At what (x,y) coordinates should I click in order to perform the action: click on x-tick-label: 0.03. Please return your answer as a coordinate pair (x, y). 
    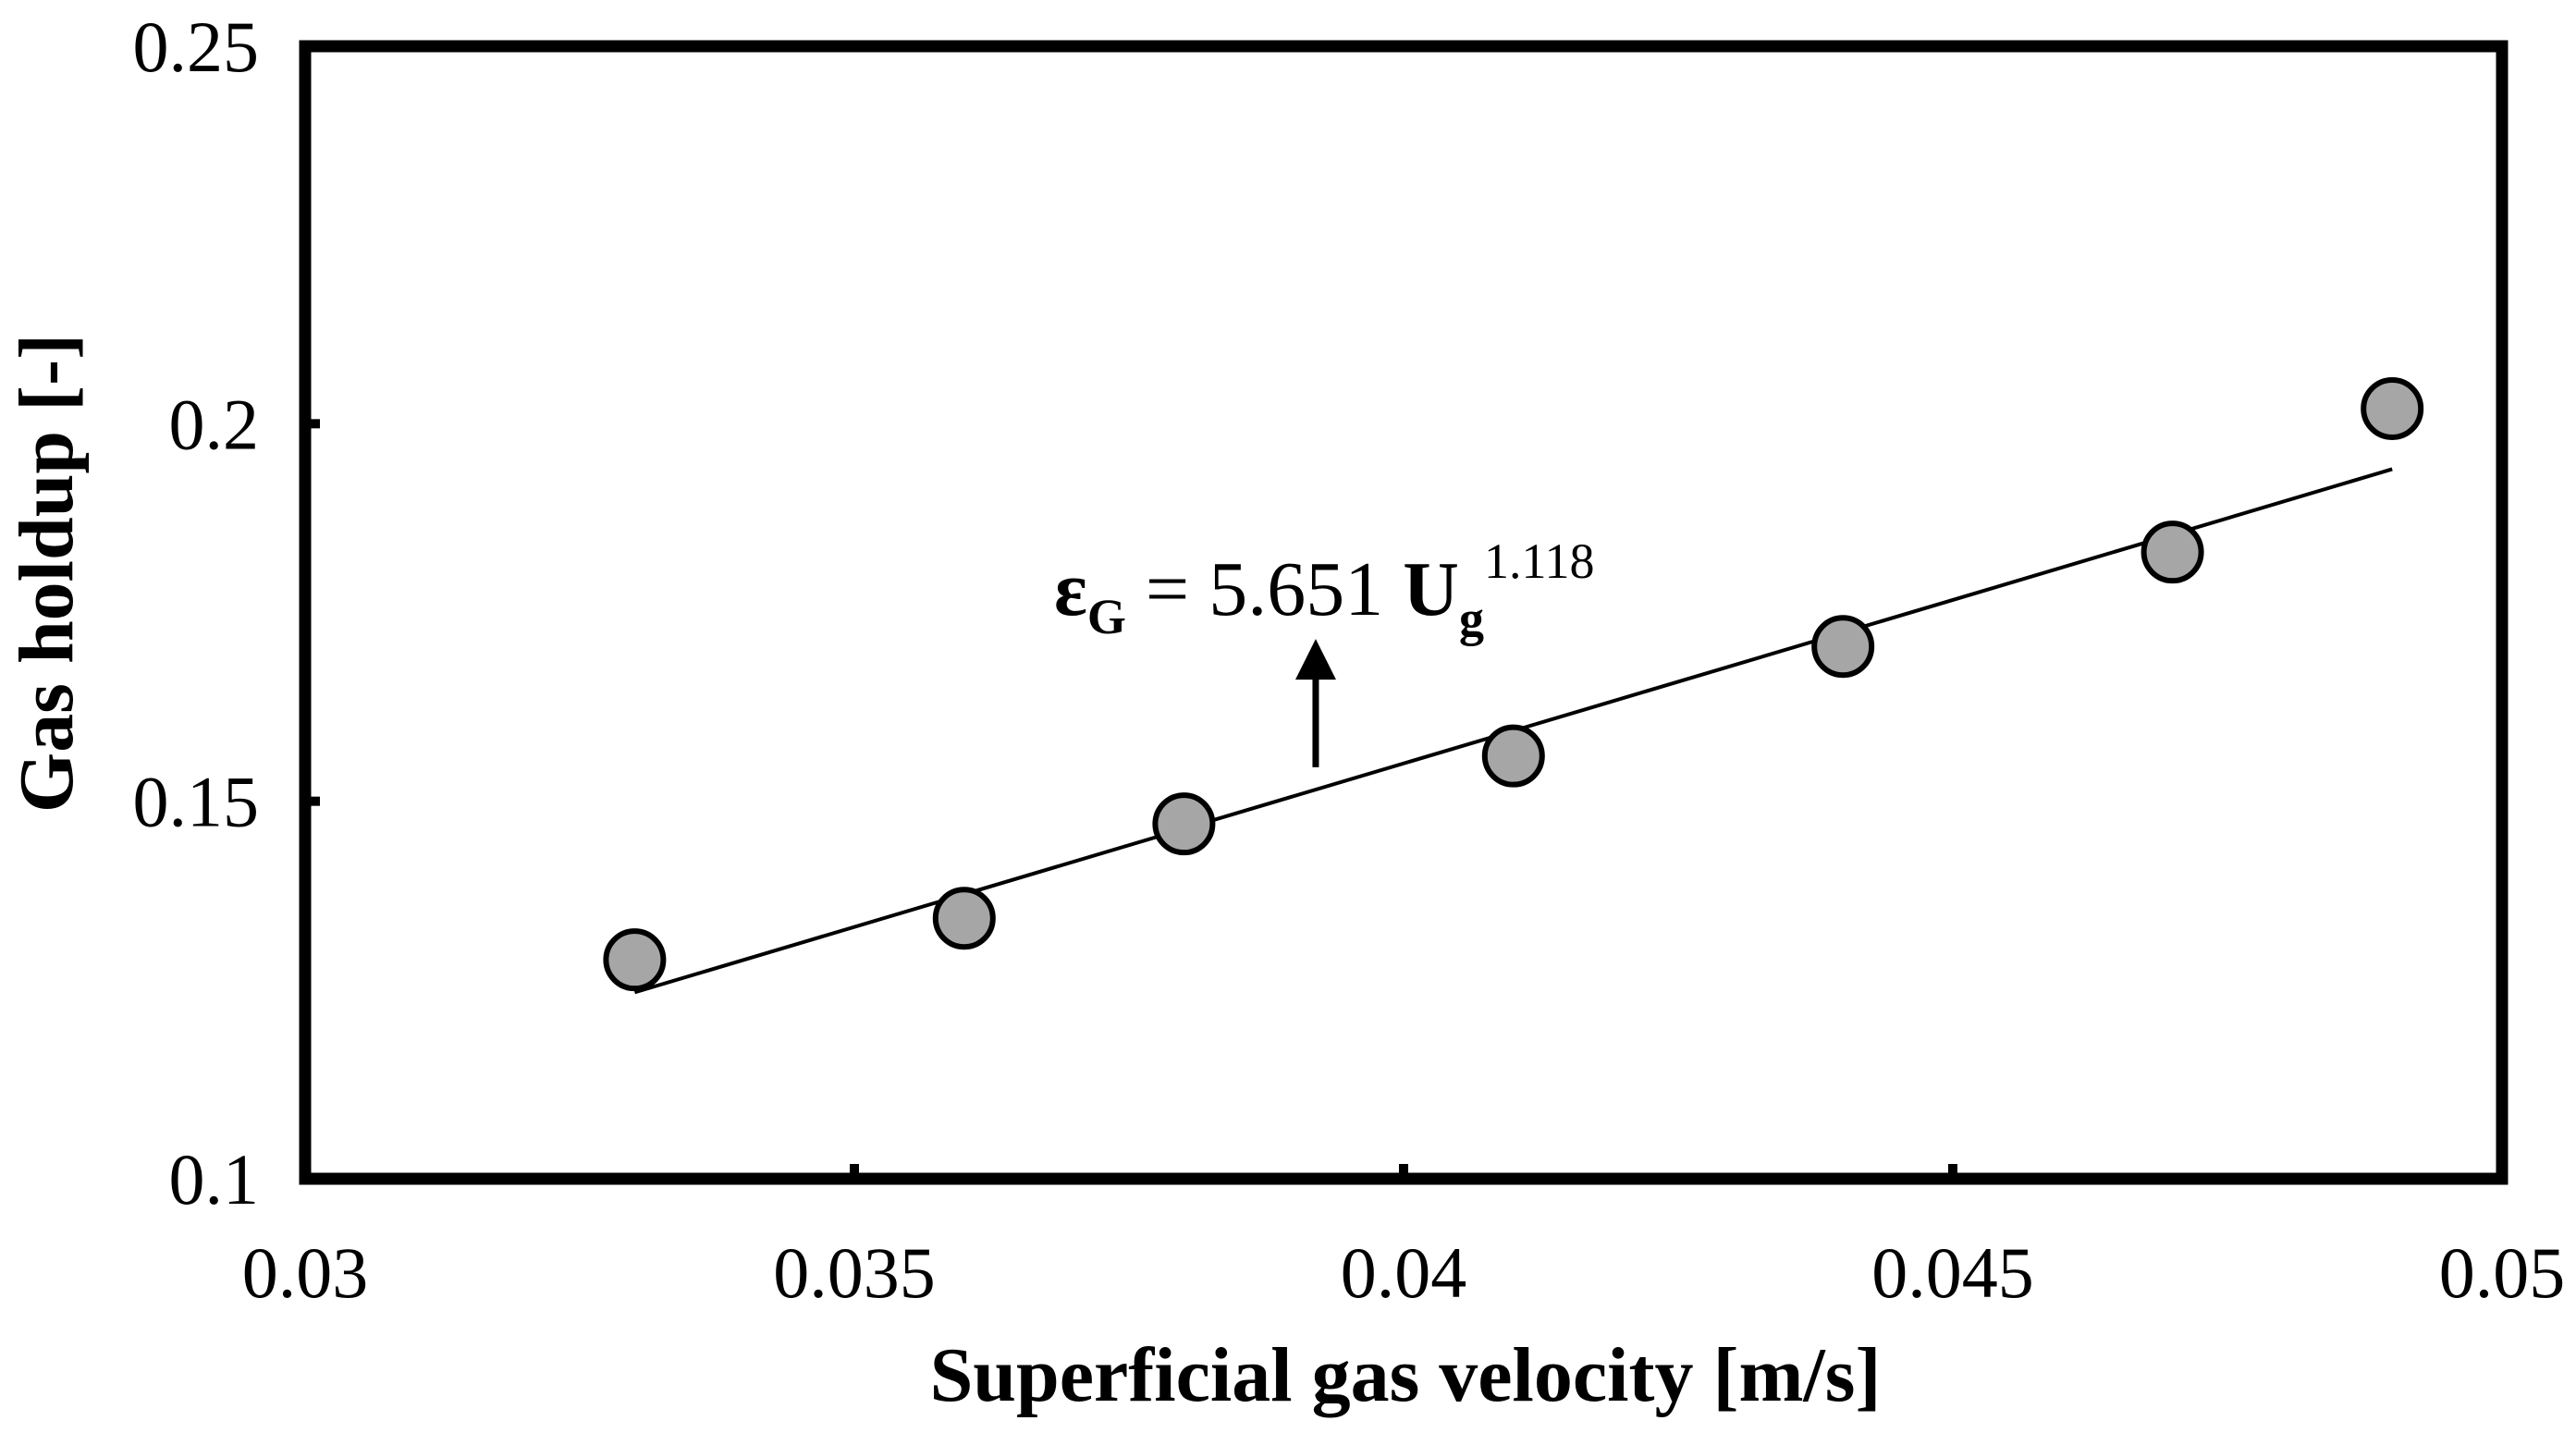
    Looking at the image, I should click on (305, 1272).